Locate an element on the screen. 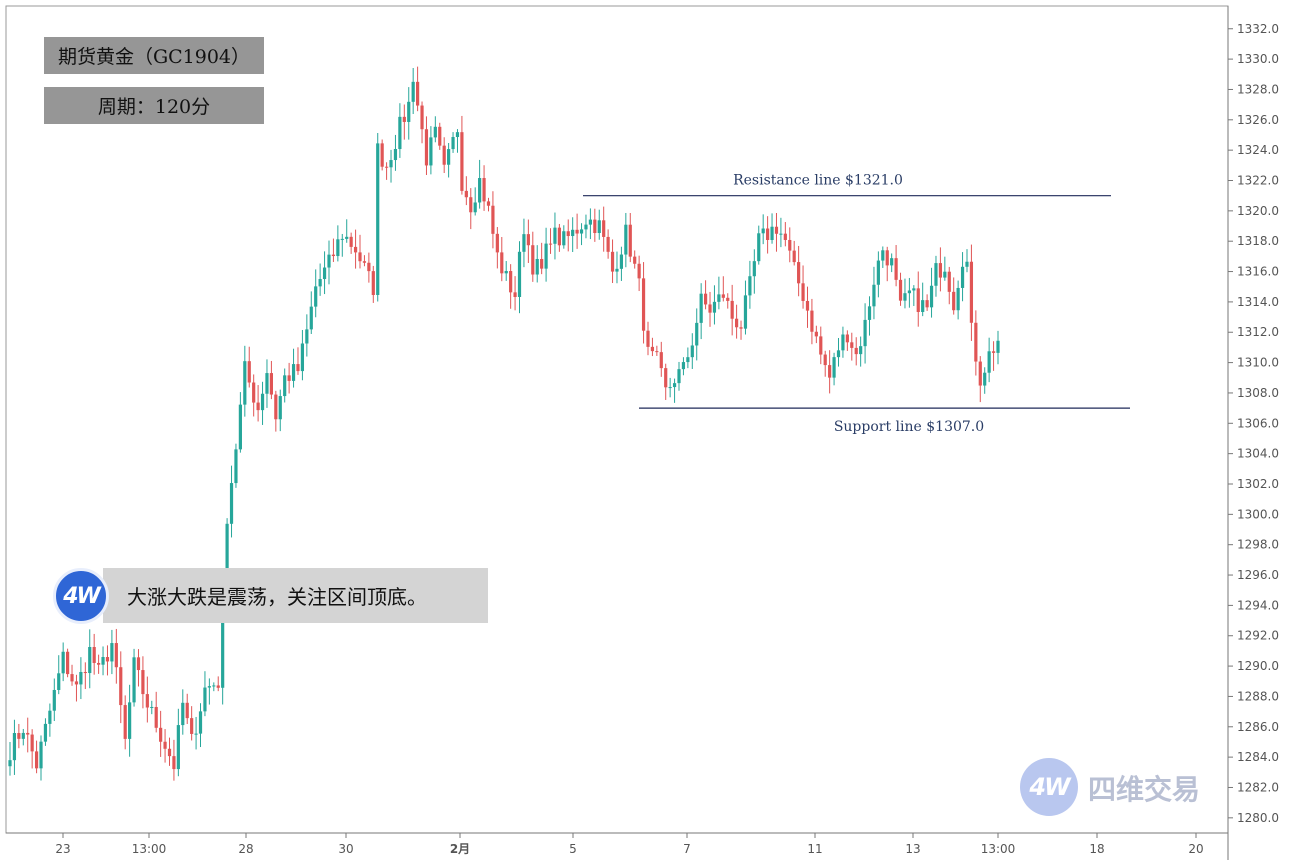  period-label: 周期：120分 is located at coordinates (154, 105).